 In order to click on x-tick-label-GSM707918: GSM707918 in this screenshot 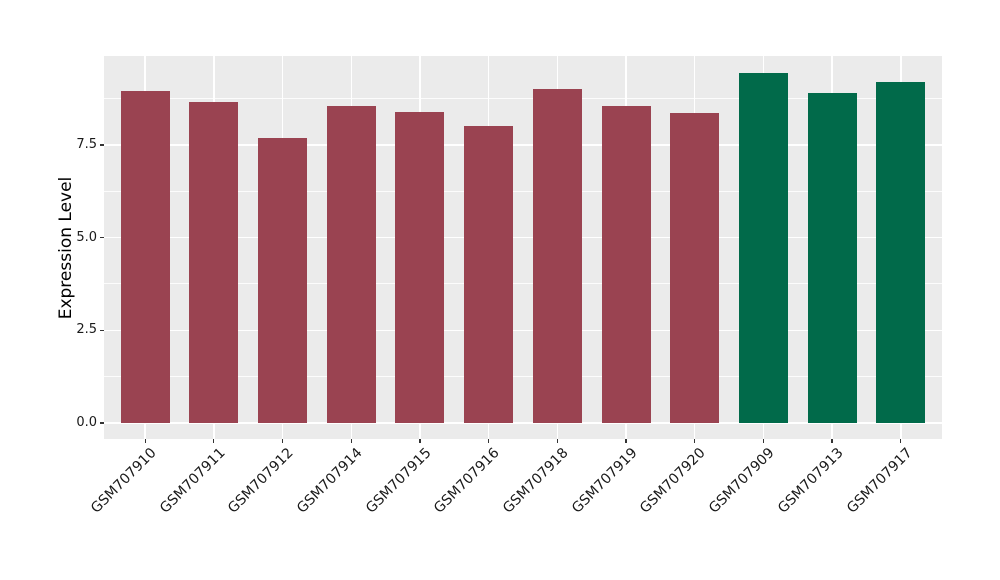, I will do `click(536, 481)`.